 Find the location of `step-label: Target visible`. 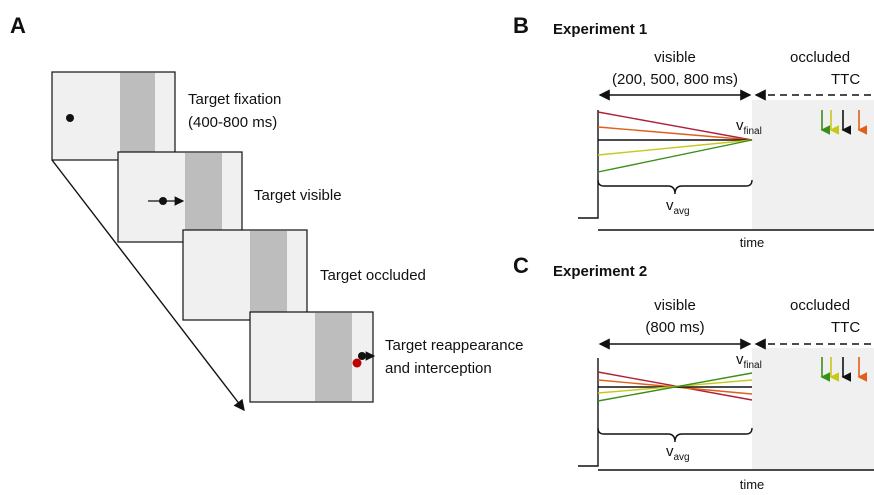

step-label: Target visible is located at coordinates (298, 195).